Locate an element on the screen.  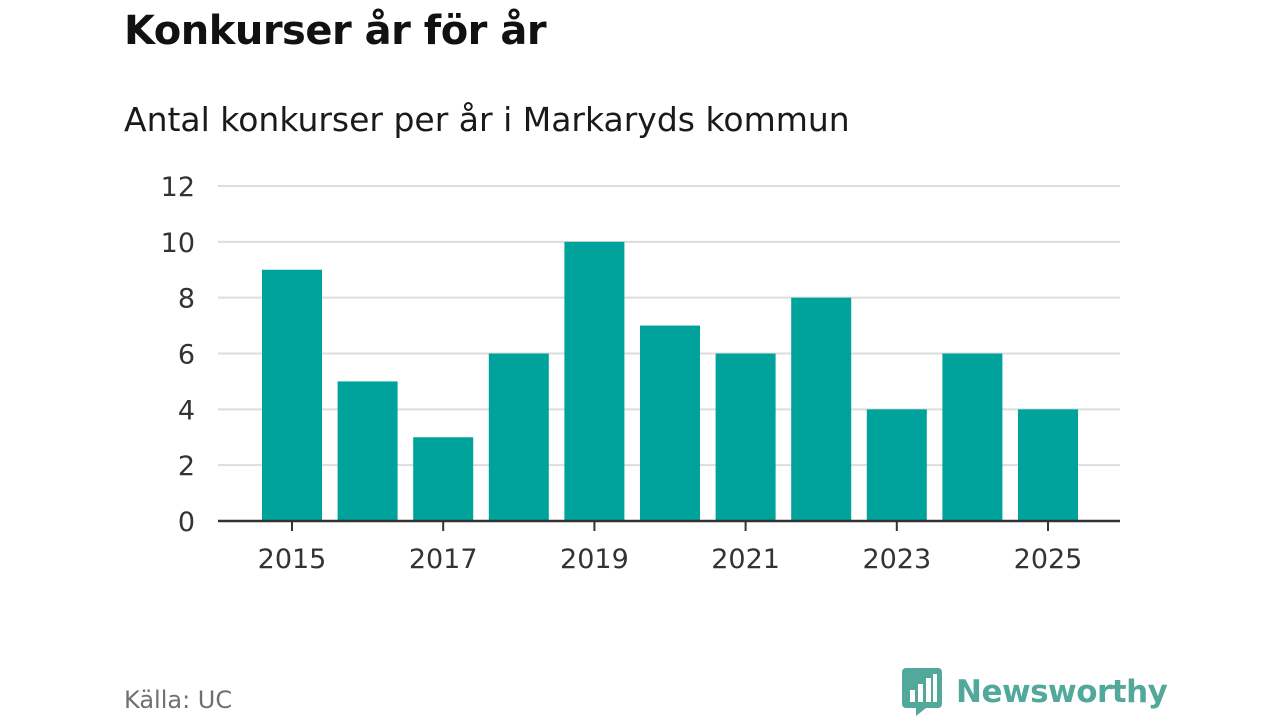
y-tick-label-10: 10 is located at coordinates (178, 243).